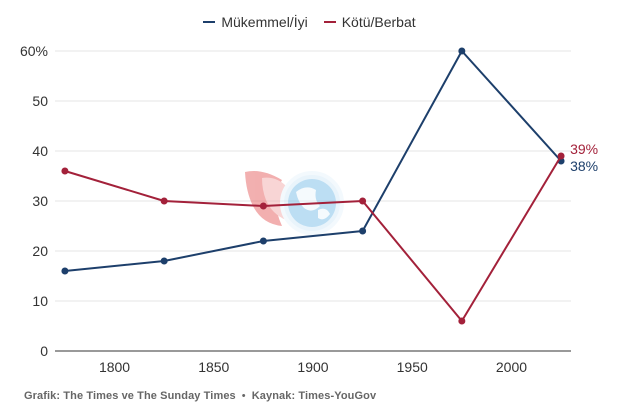  I want to click on end-labels: 38%39%, so click(584, 157).